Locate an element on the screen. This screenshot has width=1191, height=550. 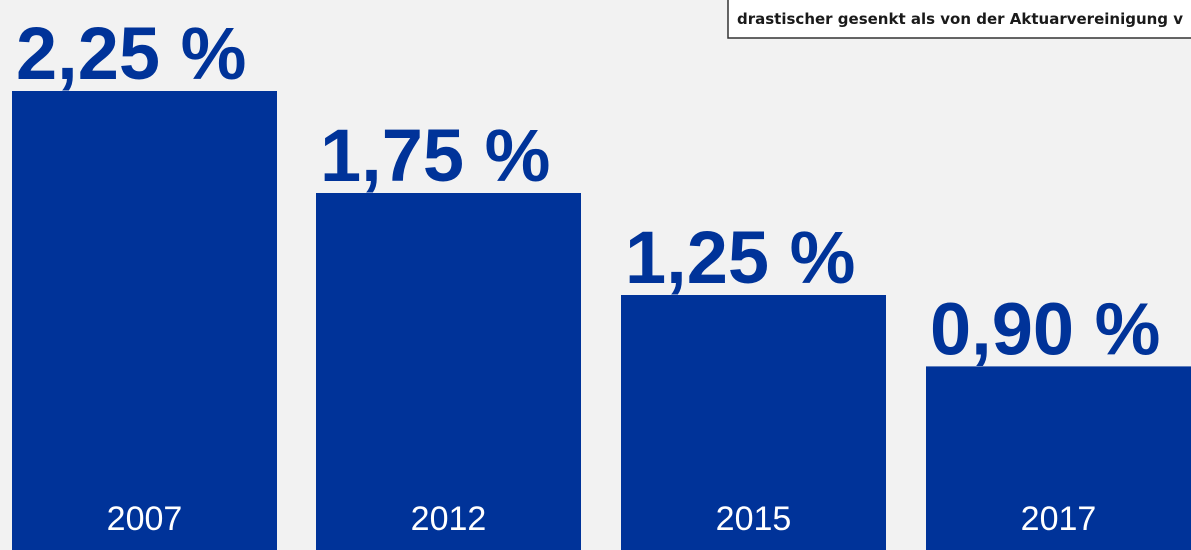
value-label: 1,25 % is located at coordinates (740, 257).